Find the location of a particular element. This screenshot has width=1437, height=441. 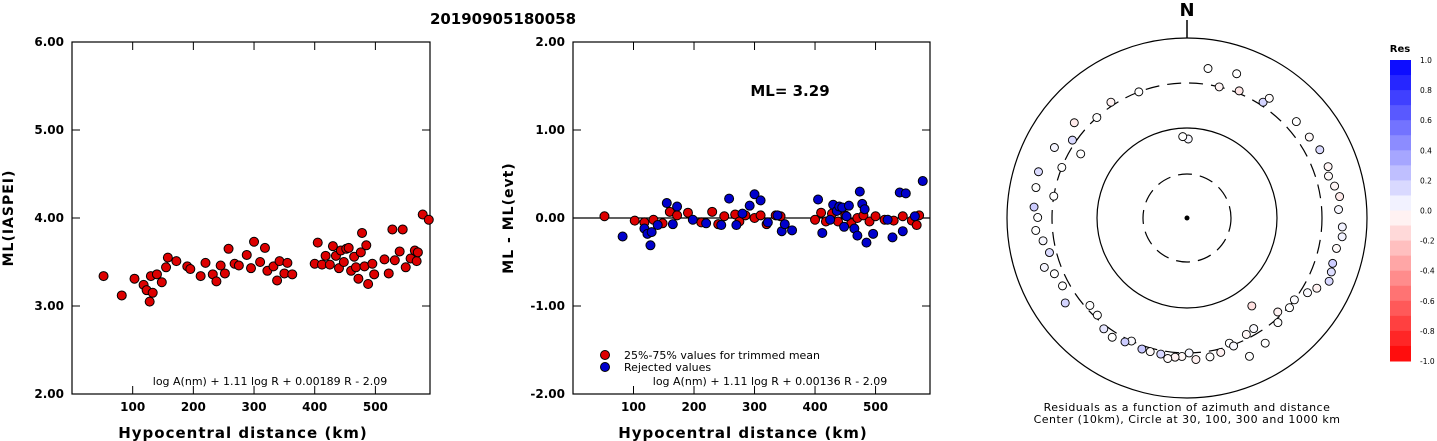

legend-marker-trimmed is located at coordinates (605, 355).